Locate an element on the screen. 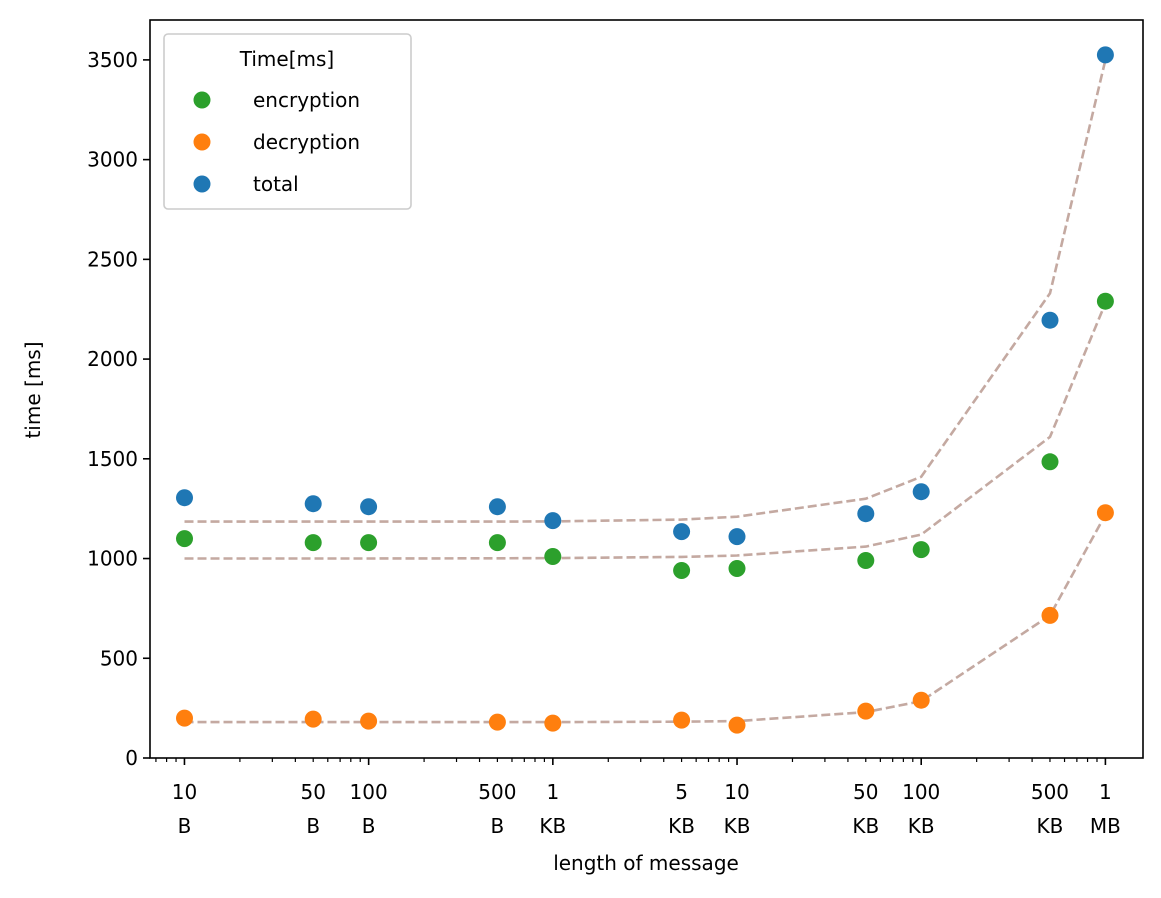  x-tick-label: 5 is located at coordinates (681, 792).